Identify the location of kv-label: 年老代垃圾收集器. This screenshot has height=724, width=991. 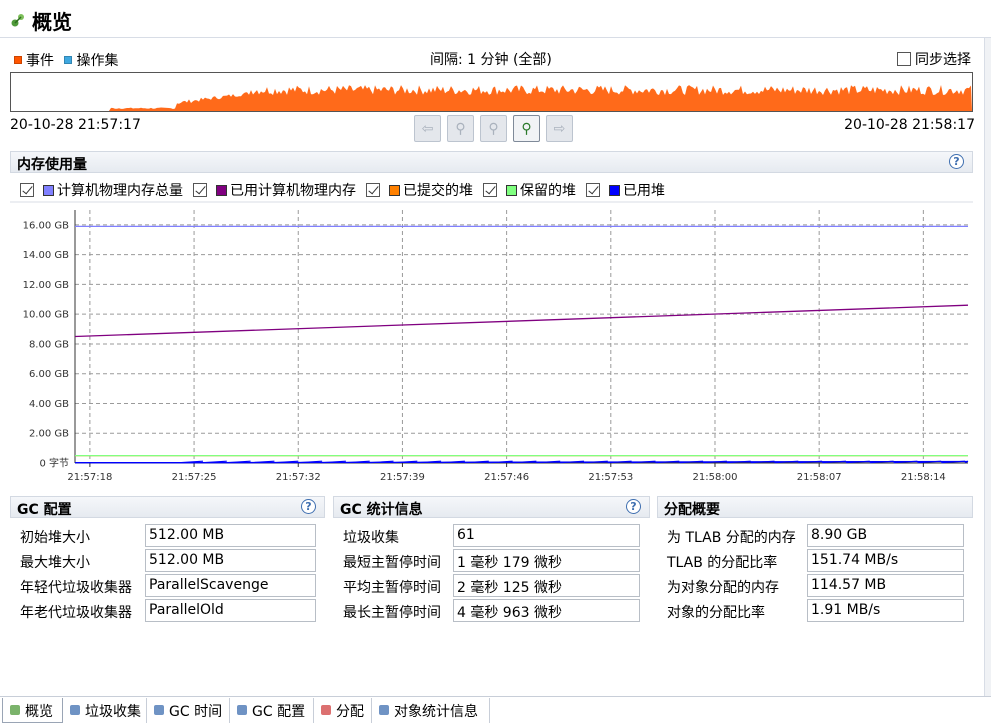
(76, 613).